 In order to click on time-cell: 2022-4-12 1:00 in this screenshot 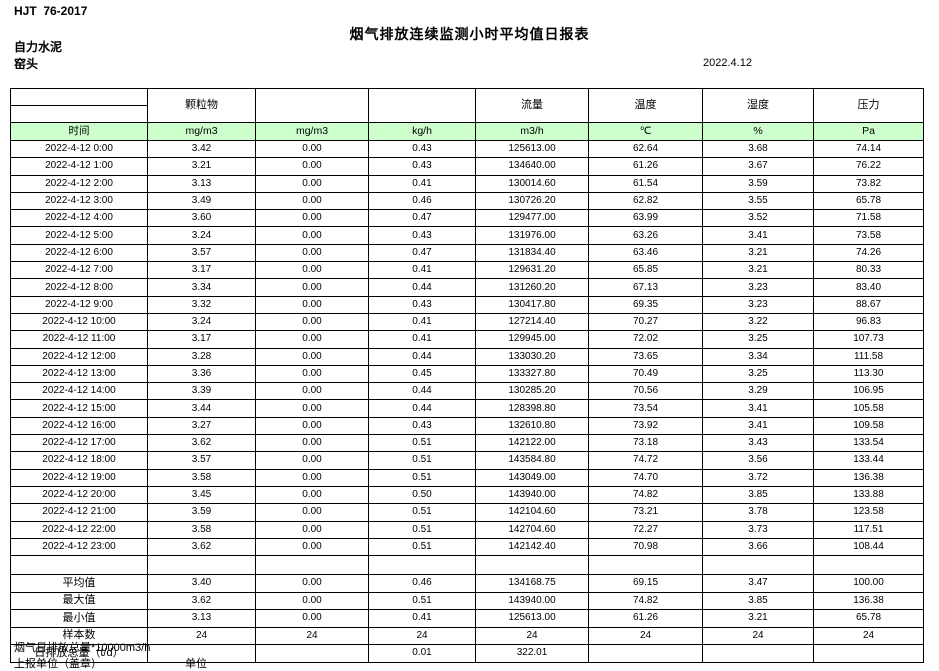, I will do `click(79, 166)`.